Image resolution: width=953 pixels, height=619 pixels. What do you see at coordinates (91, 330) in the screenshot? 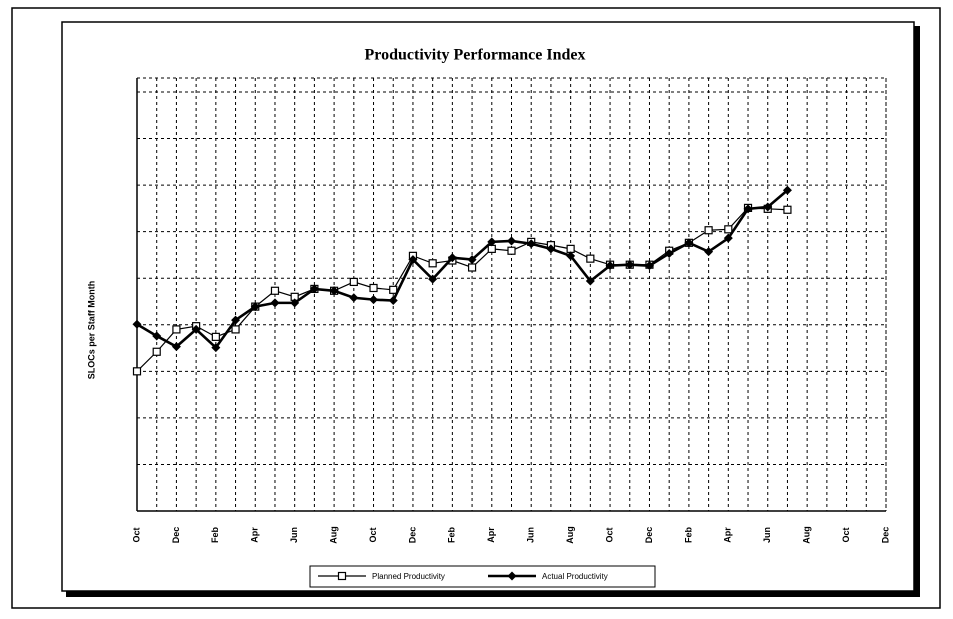
I see `y-axis-label: SLOCs per Staff Month` at bounding box center [91, 330].